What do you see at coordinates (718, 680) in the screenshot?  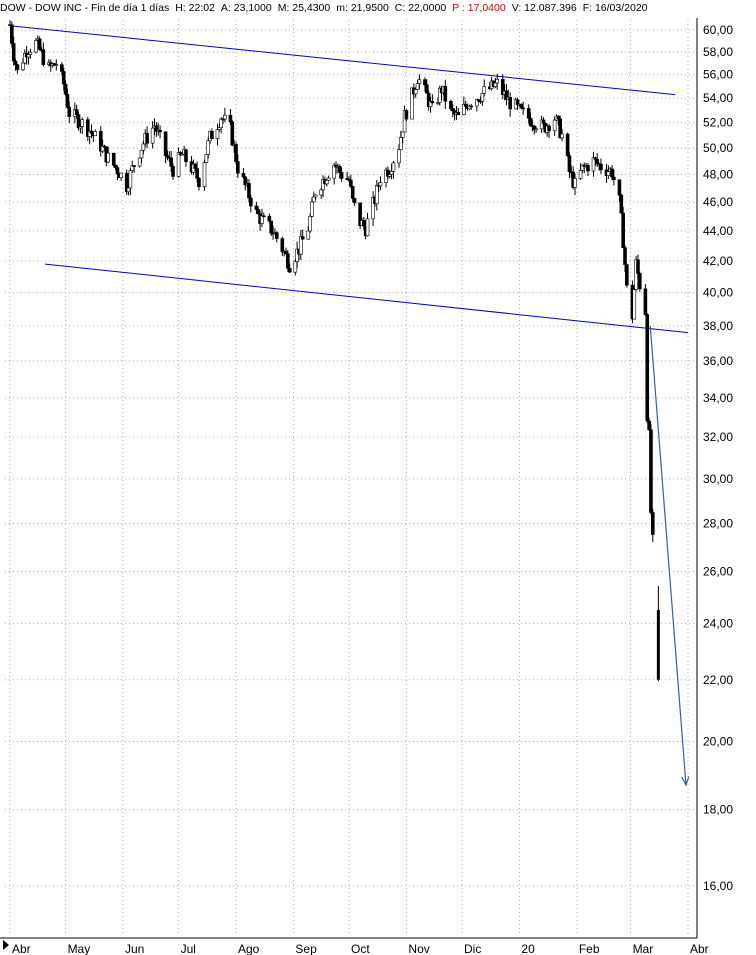 I see `y-tick-label: 22,00` at bounding box center [718, 680].